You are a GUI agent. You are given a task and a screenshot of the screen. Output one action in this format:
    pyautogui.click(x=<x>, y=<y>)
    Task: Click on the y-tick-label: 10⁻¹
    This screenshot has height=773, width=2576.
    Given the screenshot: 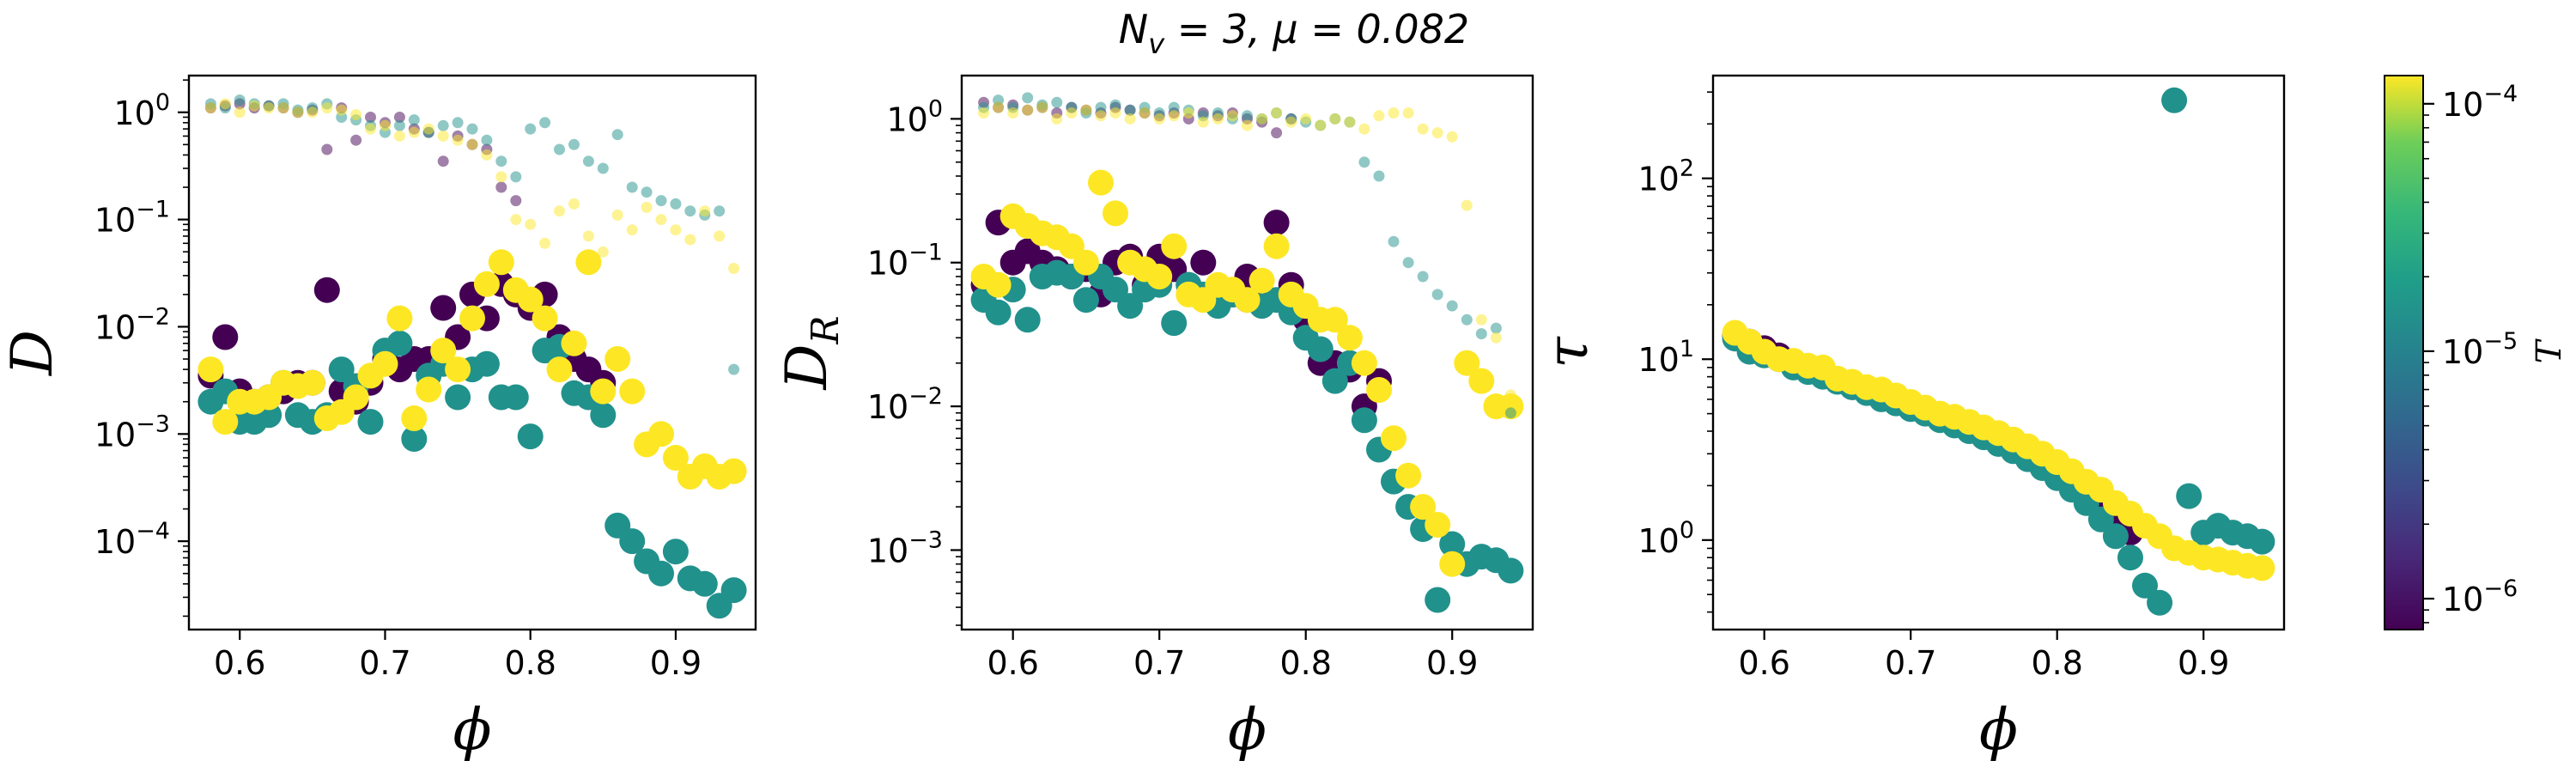 What is the action you would take?
    pyautogui.click(x=132, y=218)
    